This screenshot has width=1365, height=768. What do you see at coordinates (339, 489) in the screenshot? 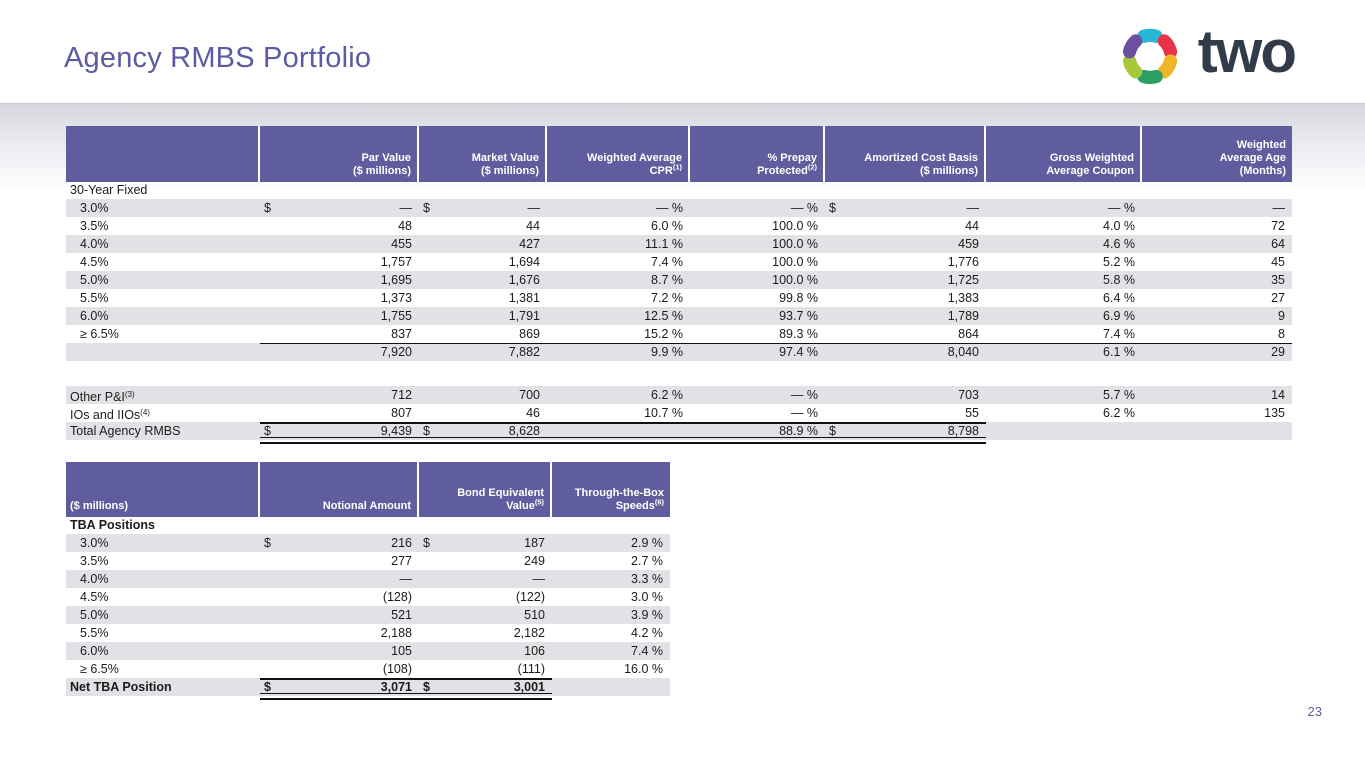
I see `column-header-notional-amount: Notional Amount` at bounding box center [339, 489].